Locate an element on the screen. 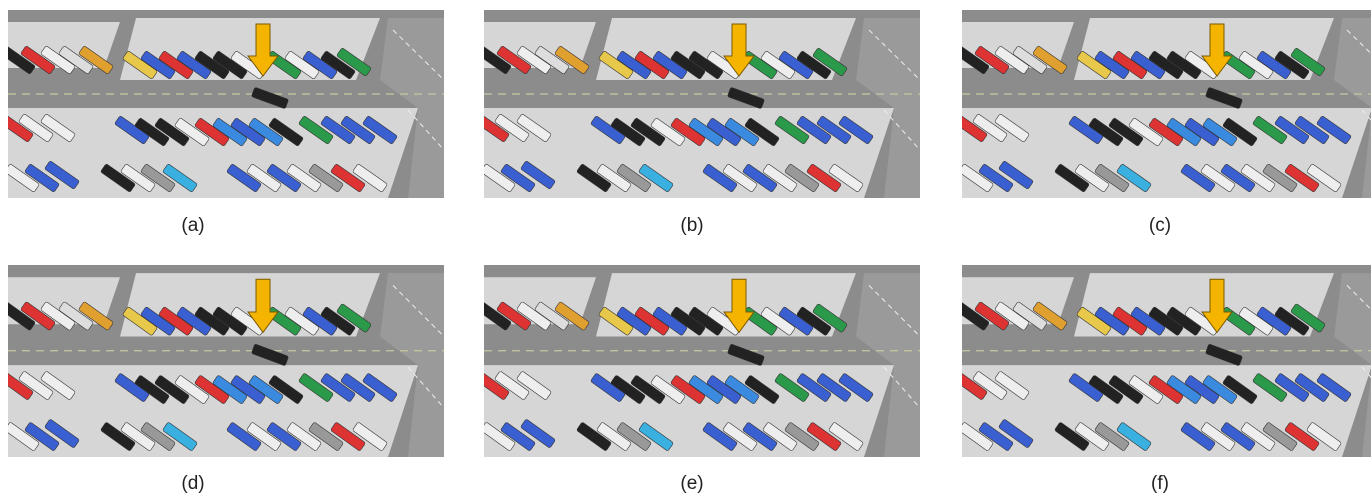 This screenshot has width=1371, height=496. caption: (a) is located at coordinates (193, 225).